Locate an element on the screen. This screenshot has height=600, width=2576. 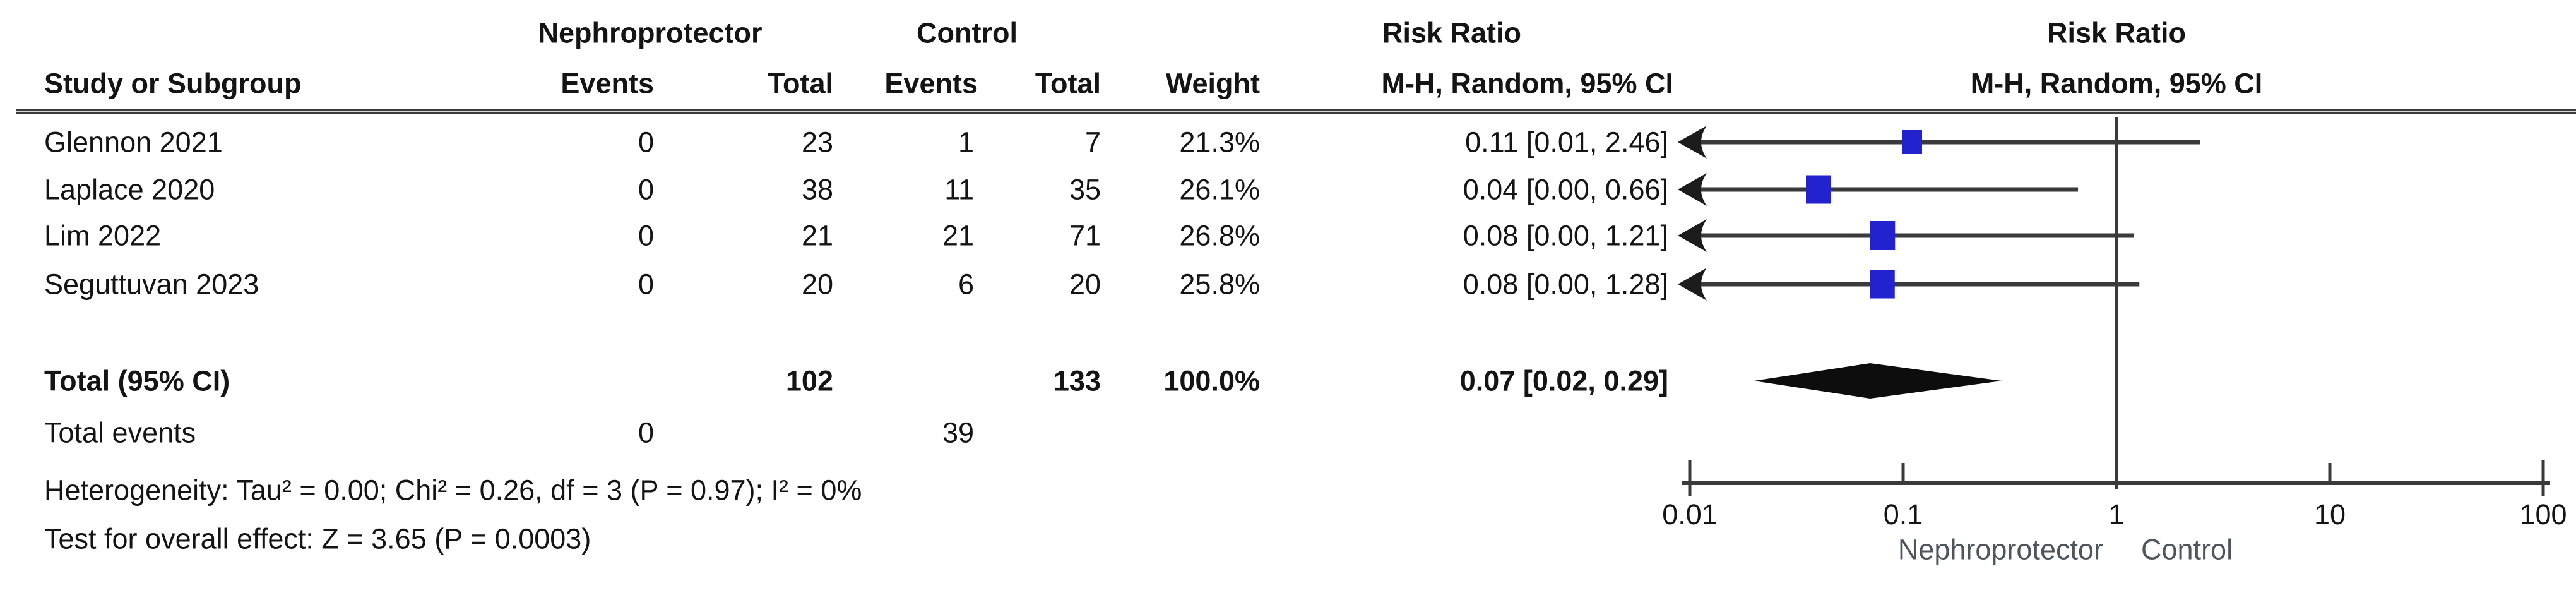
total-rr-ci: 0.07 [0.02, 0.29] is located at coordinates (1564, 380).